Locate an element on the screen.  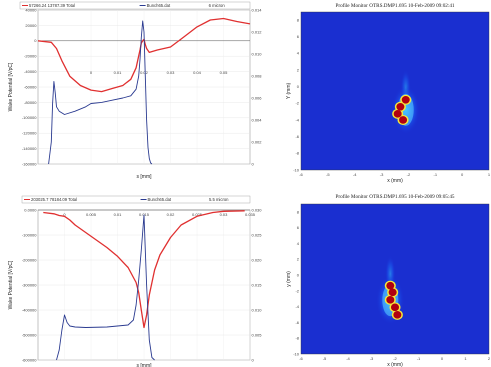
y2-tick-label: 0.025 is located at coordinates (257, 234).